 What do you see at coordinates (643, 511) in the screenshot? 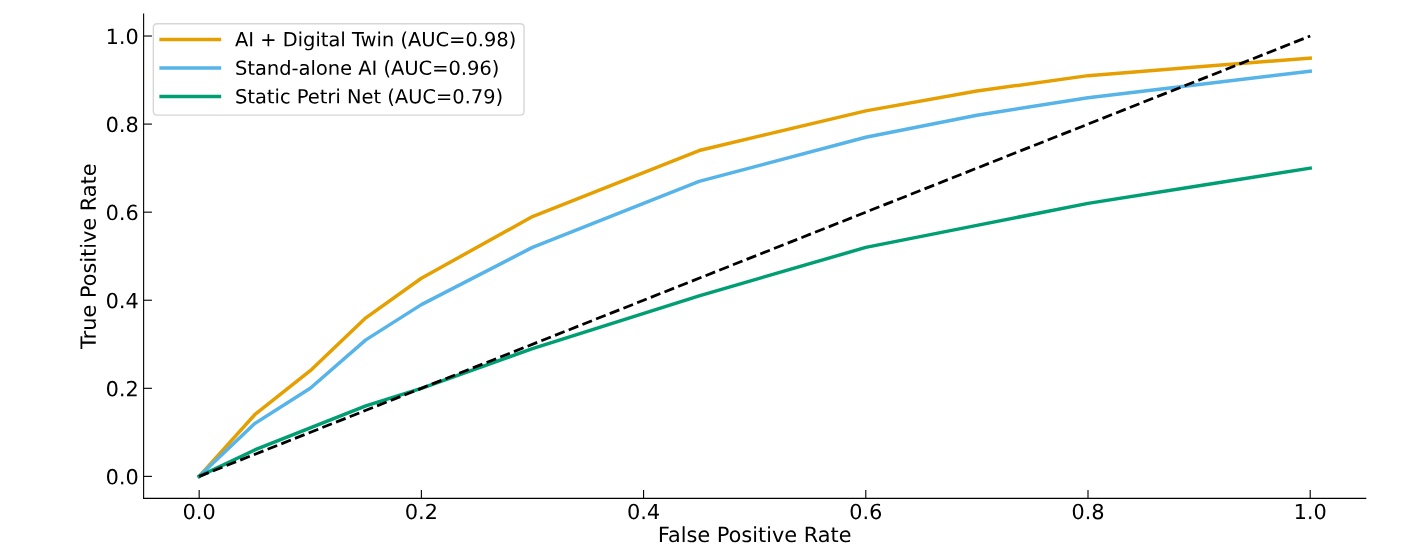
I see `x-tick-label: 0.4` at bounding box center [643, 511].